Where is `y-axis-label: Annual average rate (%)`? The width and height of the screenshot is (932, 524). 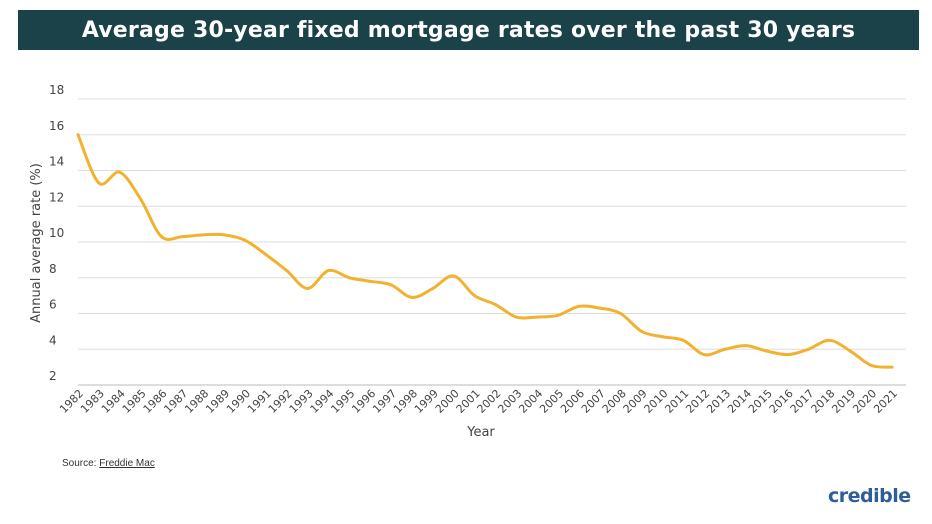 y-axis-label: Annual average rate (%) is located at coordinates (36, 243).